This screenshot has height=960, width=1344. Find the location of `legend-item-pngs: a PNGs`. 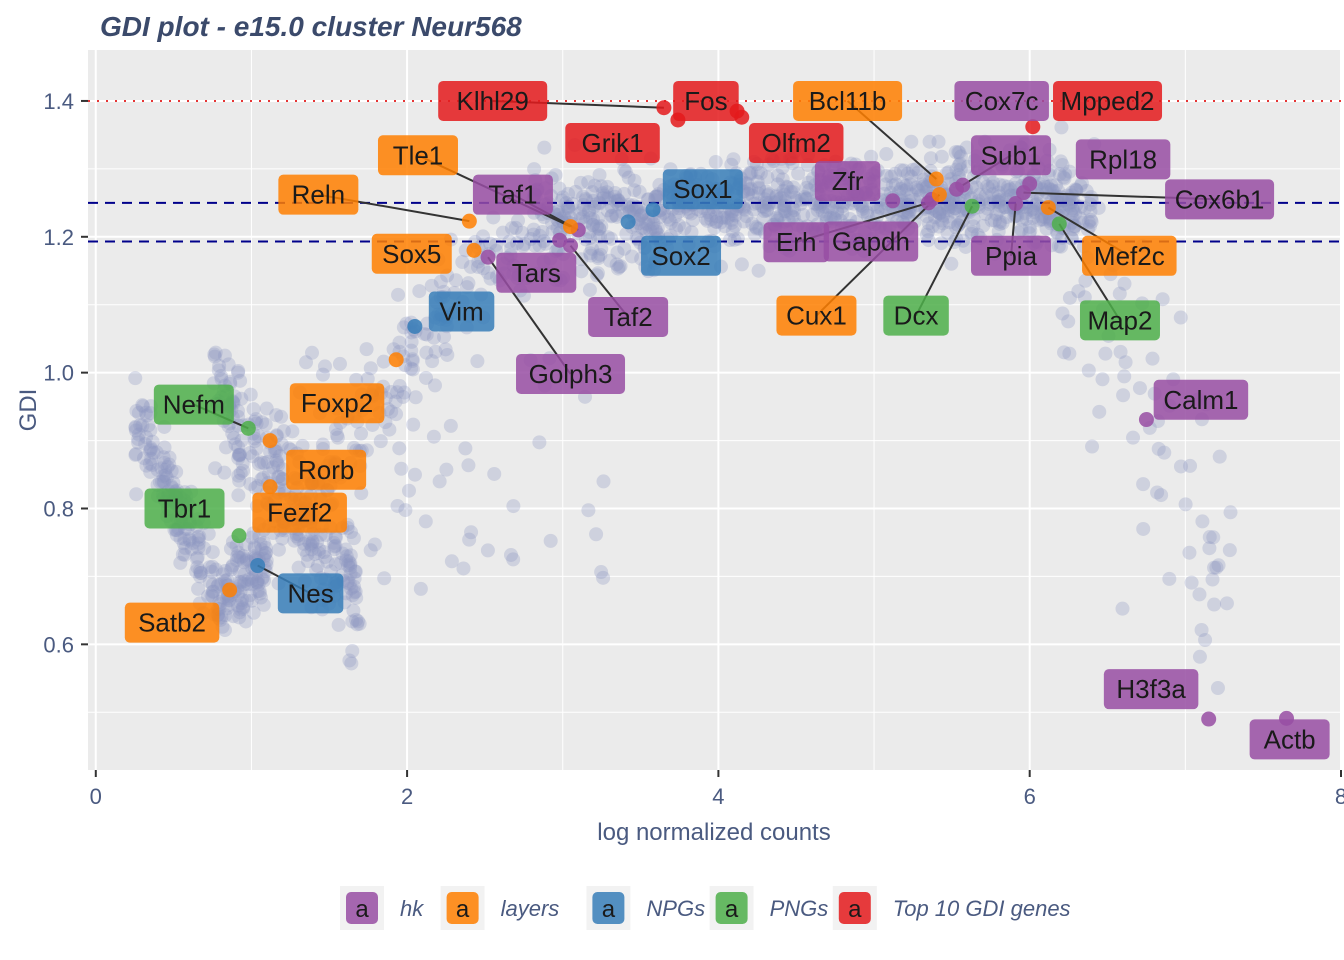

legend-item-pngs: a PNGs is located at coordinates (768, 908).